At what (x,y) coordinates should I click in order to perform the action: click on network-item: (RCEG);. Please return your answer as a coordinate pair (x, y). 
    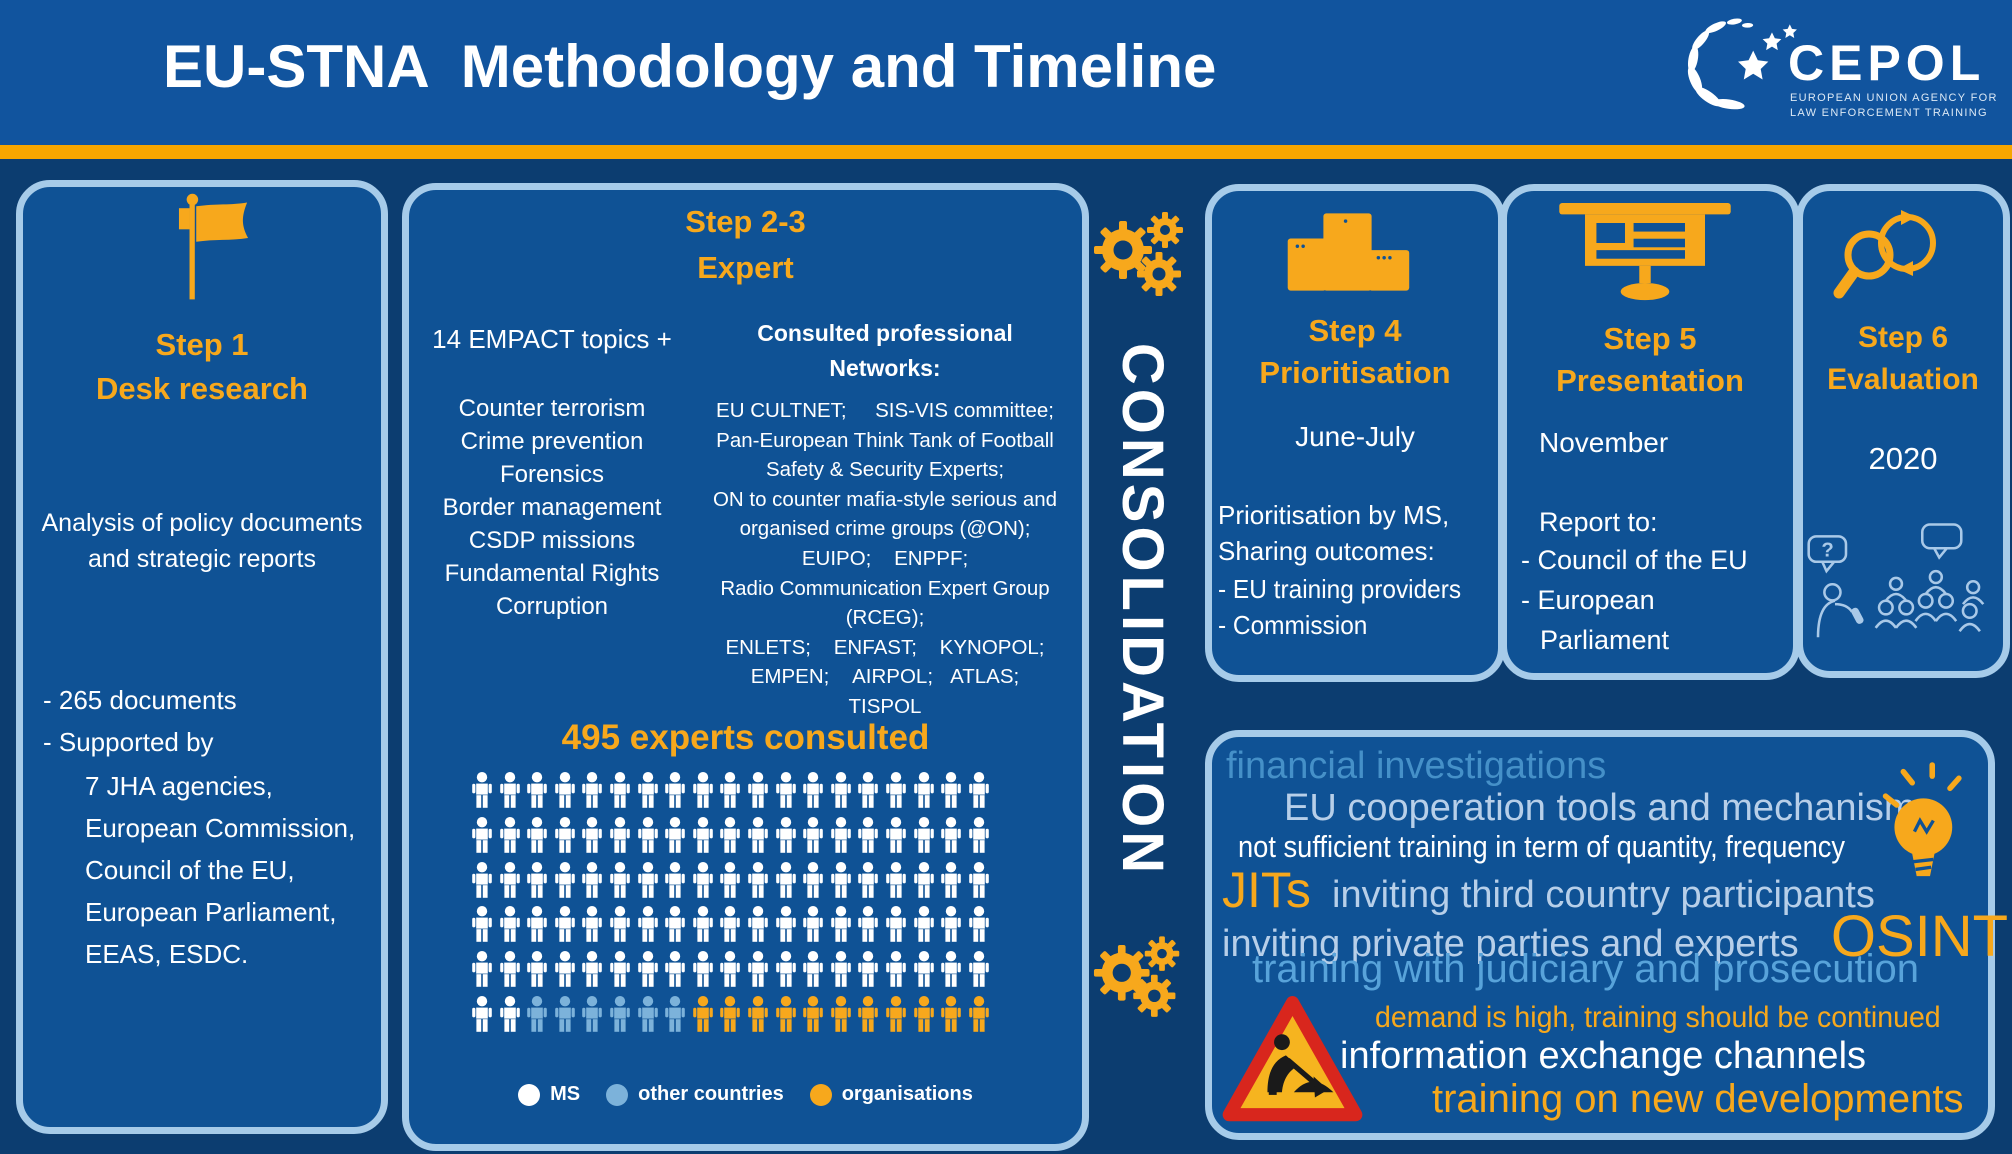
    Looking at the image, I should click on (885, 618).